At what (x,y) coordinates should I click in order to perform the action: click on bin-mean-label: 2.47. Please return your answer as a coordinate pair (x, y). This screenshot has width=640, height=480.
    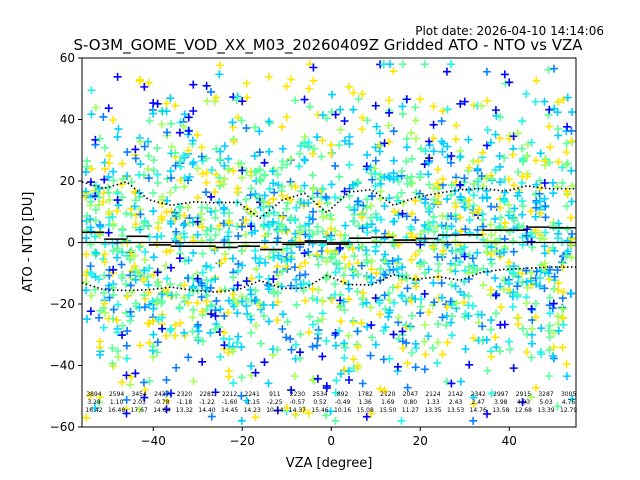
    Looking at the image, I should click on (479, 402).